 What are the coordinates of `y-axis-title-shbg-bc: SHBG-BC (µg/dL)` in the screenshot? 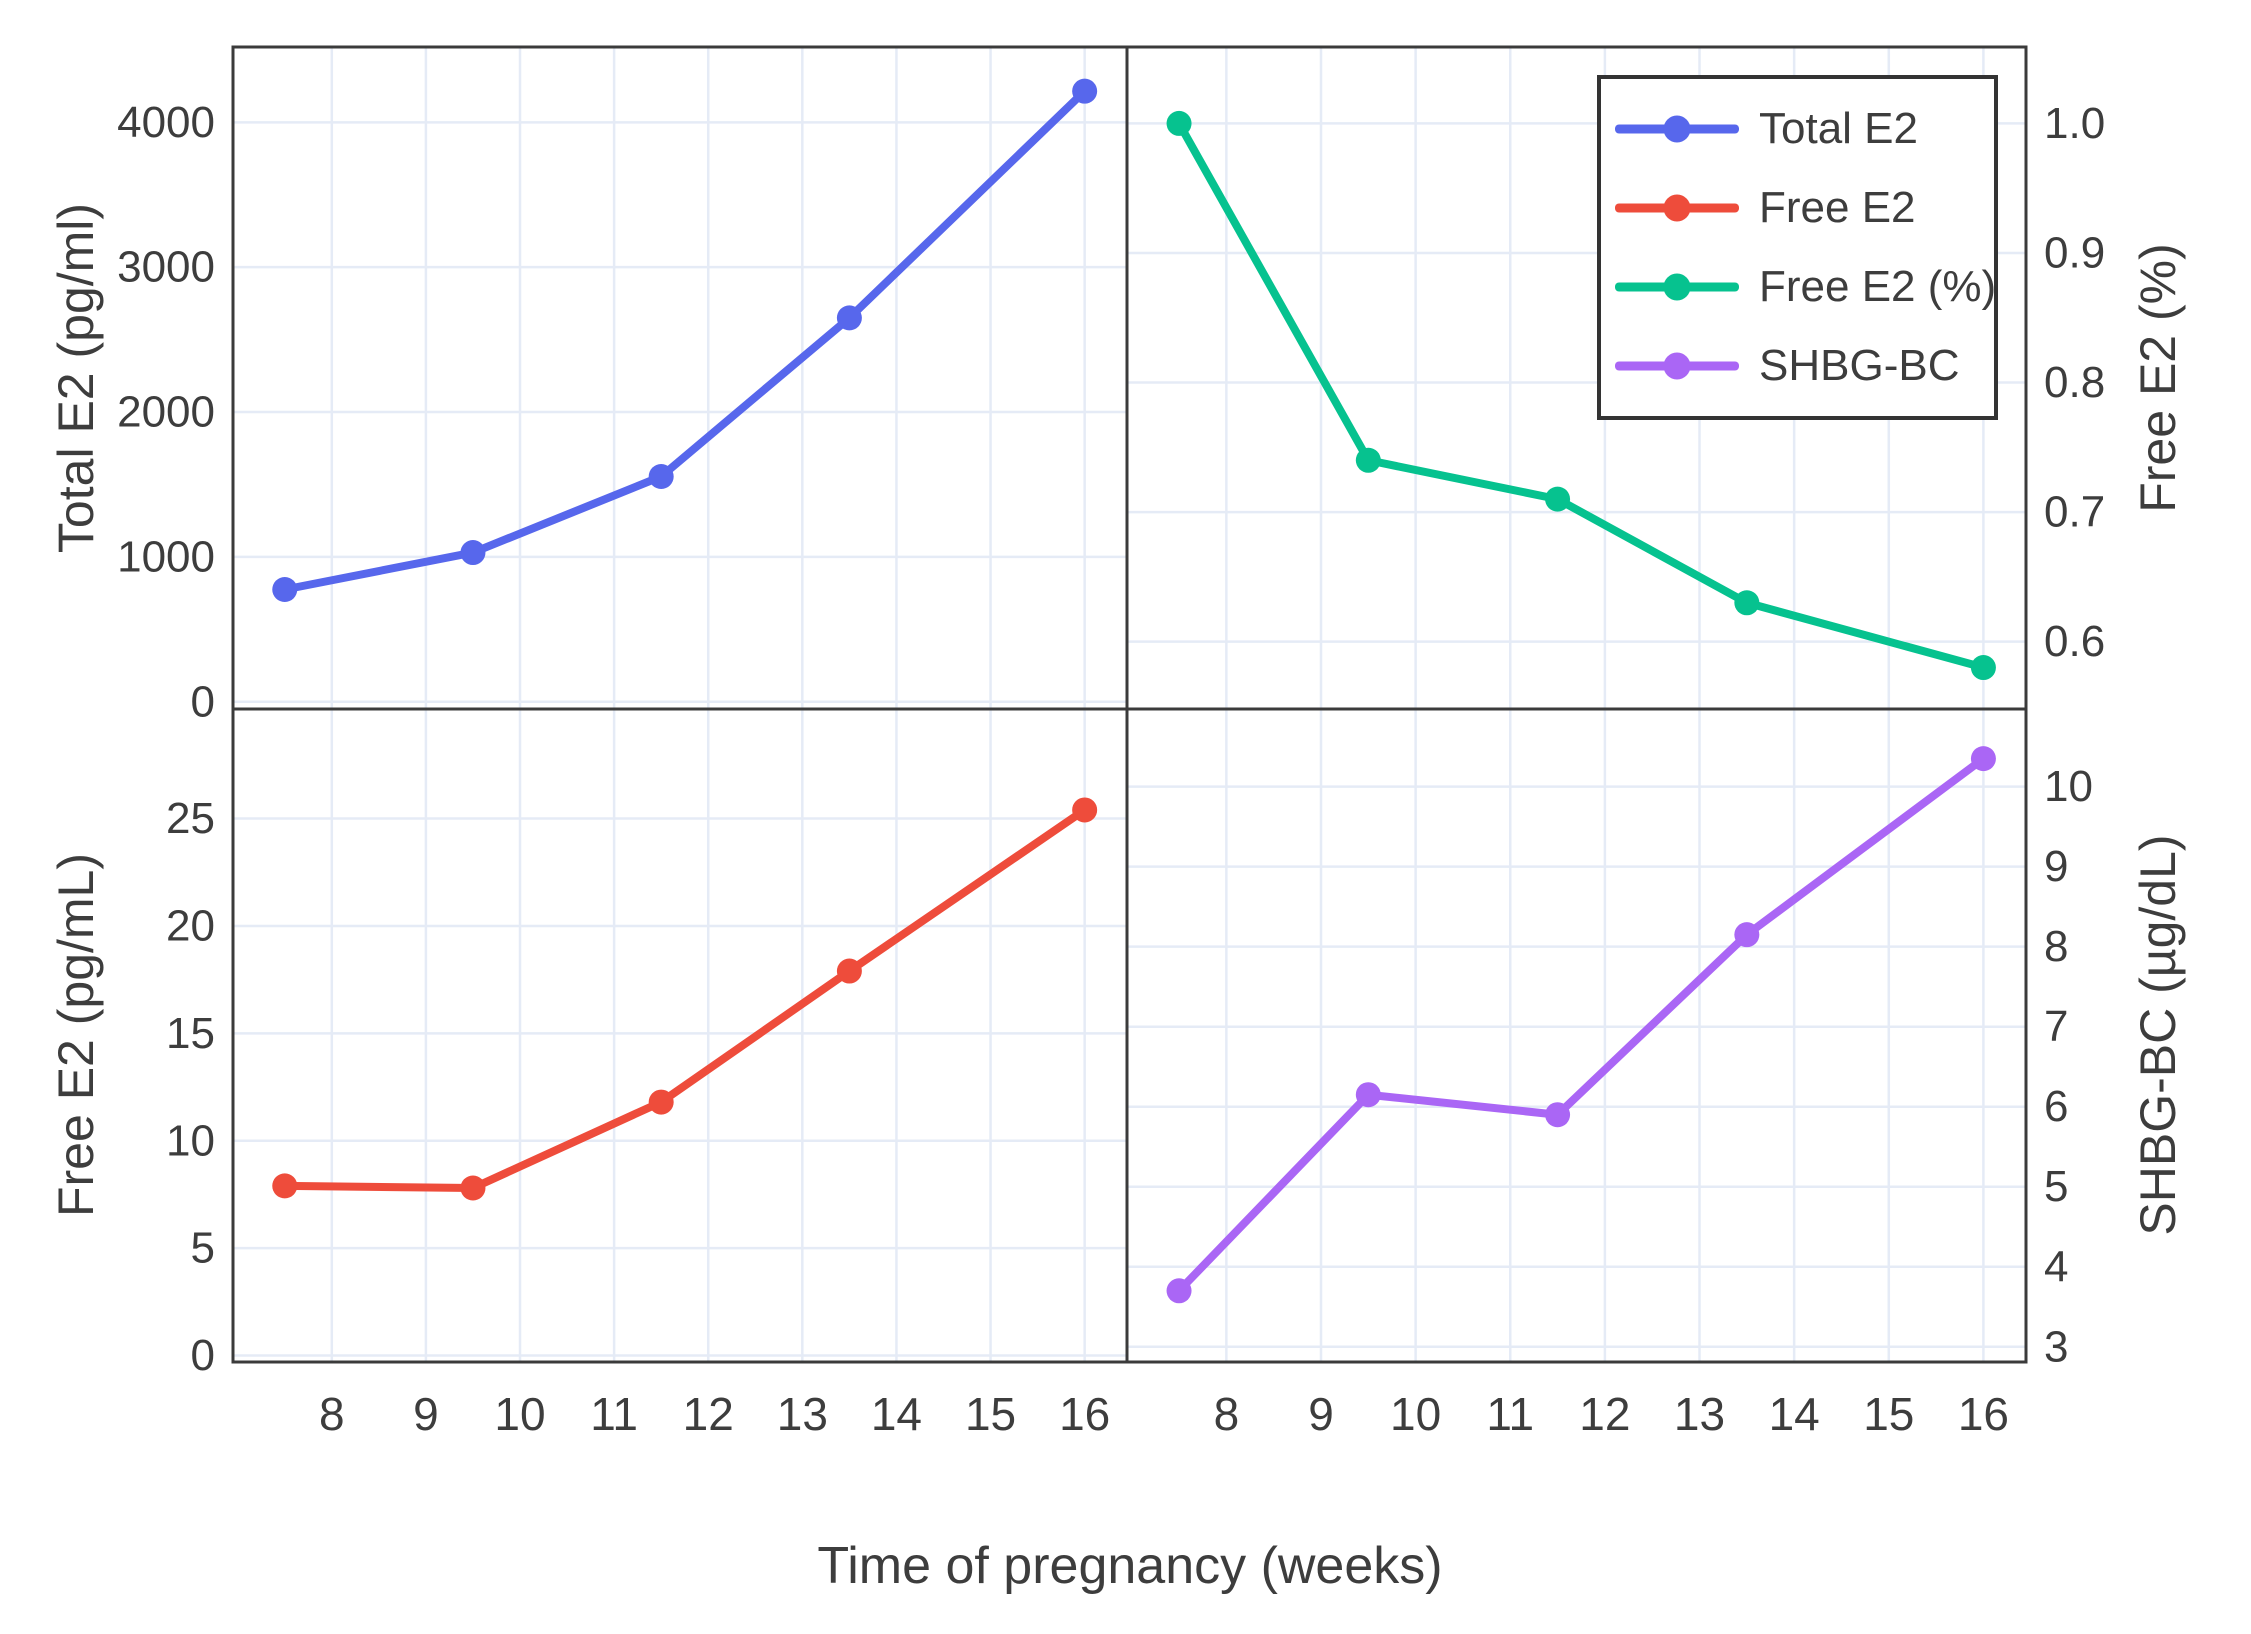 It's located at (2158, 1035).